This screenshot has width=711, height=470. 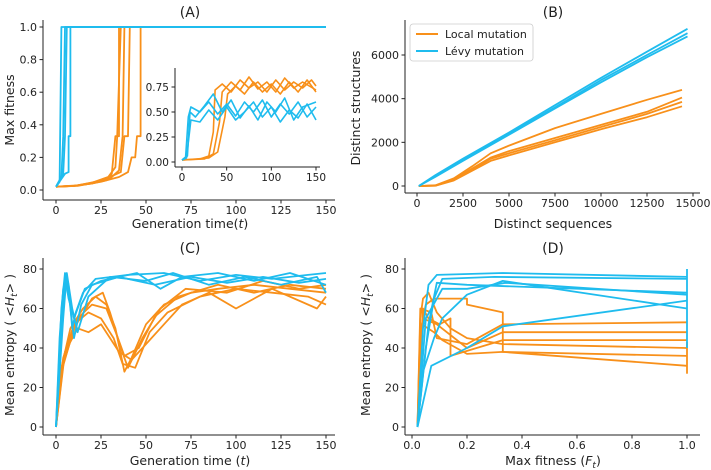 I want to click on x-tick-label: 0.8, so click(x=632, y=445).